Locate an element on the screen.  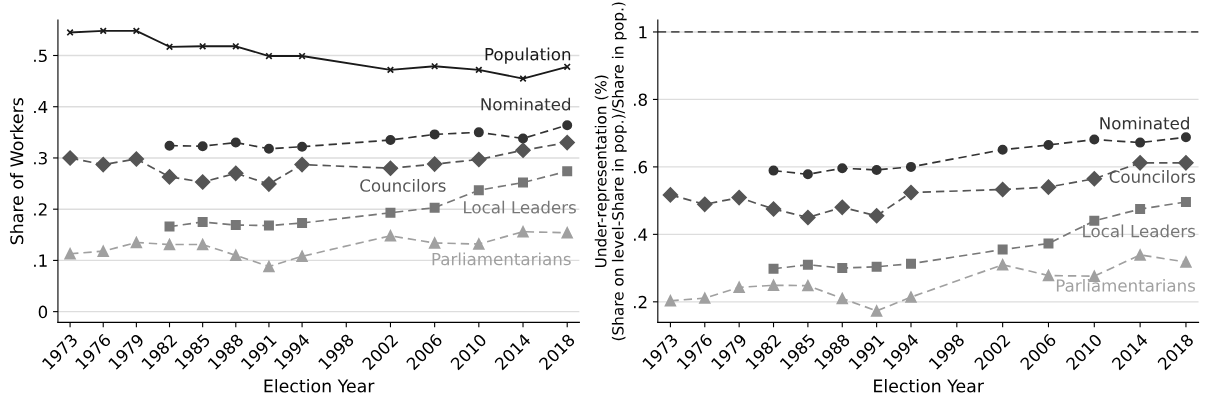
y-tick-label: .3 is located at coordinates (40, 158).